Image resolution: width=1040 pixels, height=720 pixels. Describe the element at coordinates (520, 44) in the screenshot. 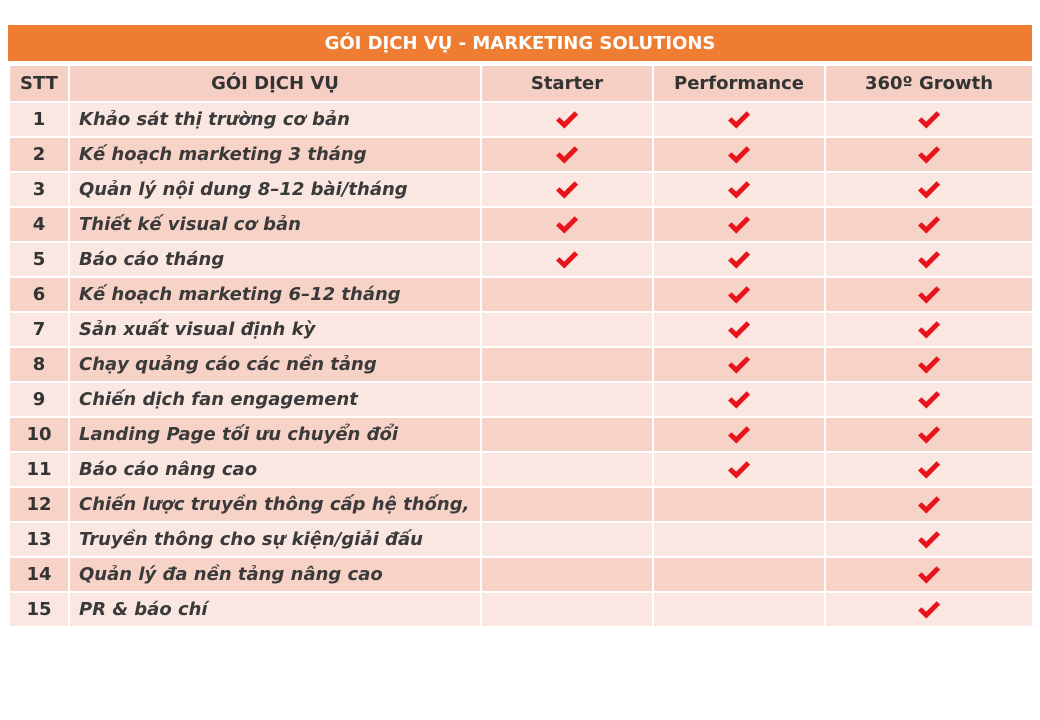

I see `table-title: GÓI DỊCH VỤ - MARKETING SOLUTIONS` at that location.